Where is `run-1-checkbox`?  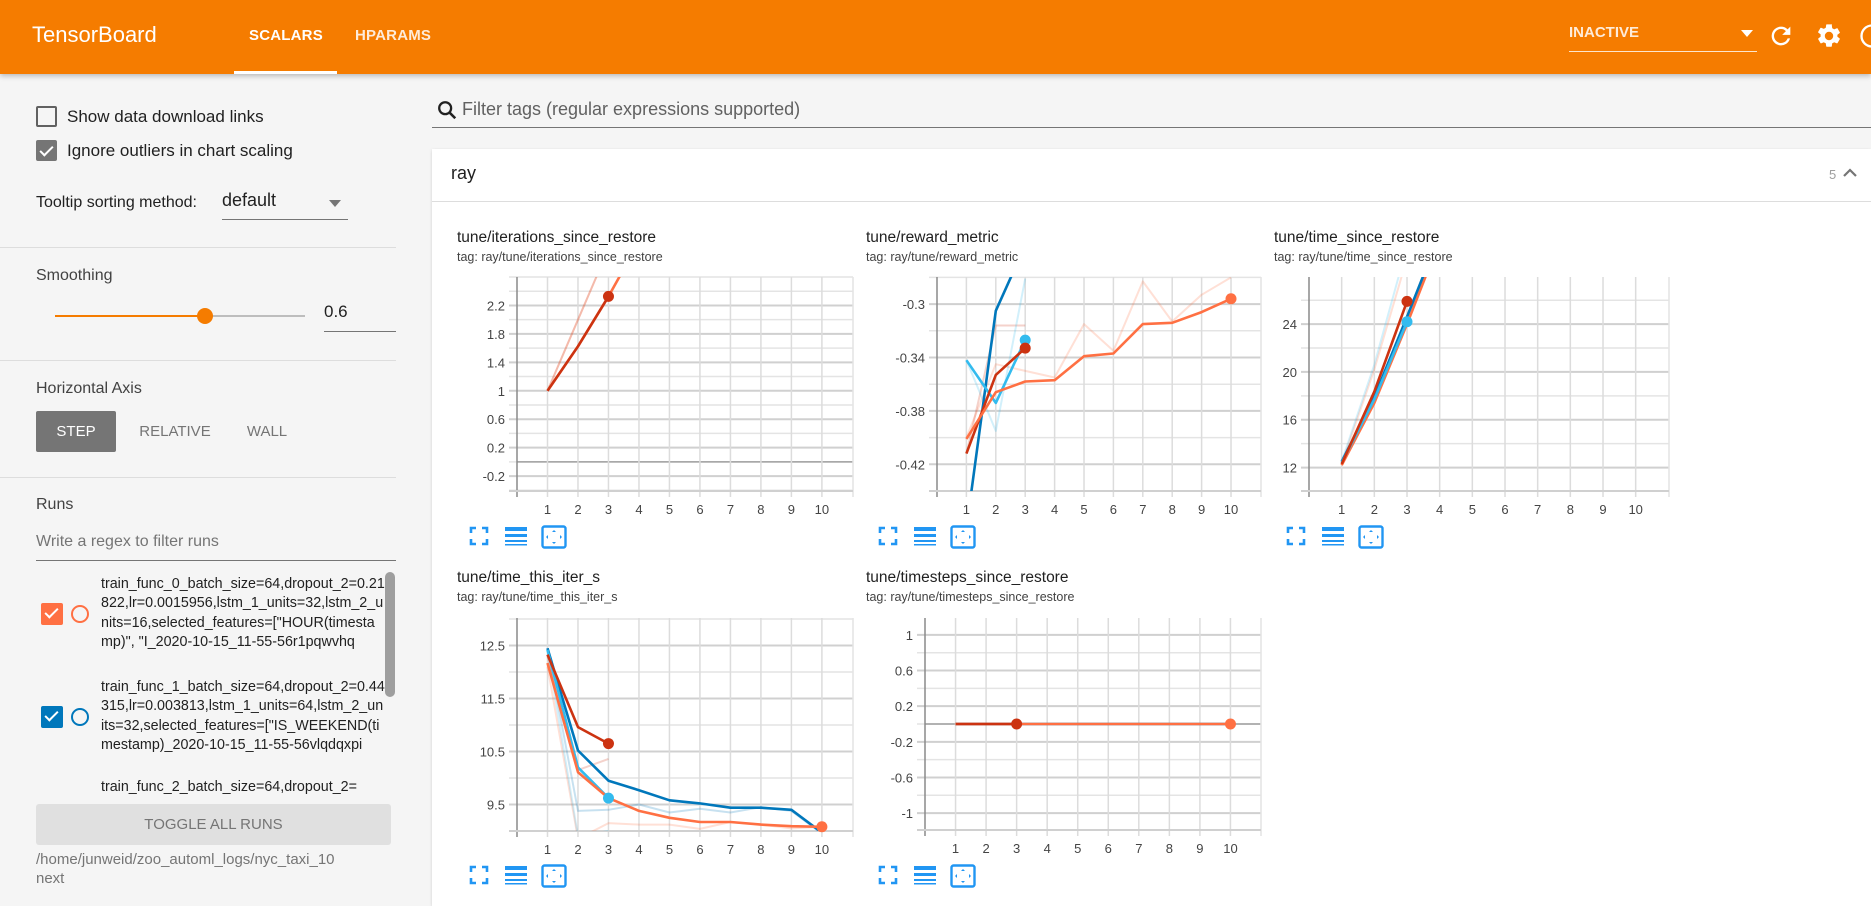 run-1-checkbox is located at coordinates (52, 717).